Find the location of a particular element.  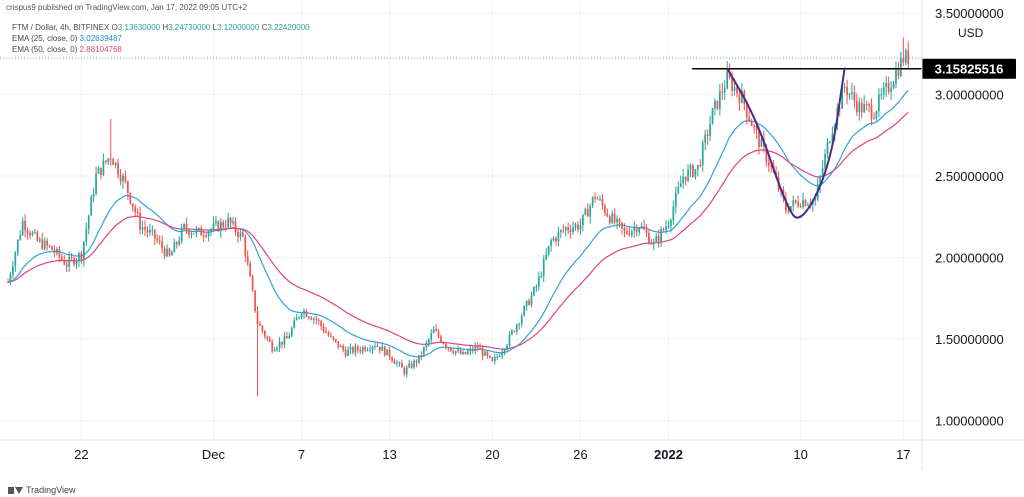

x-tick-label: 22 is located at coordinates (81, 454).